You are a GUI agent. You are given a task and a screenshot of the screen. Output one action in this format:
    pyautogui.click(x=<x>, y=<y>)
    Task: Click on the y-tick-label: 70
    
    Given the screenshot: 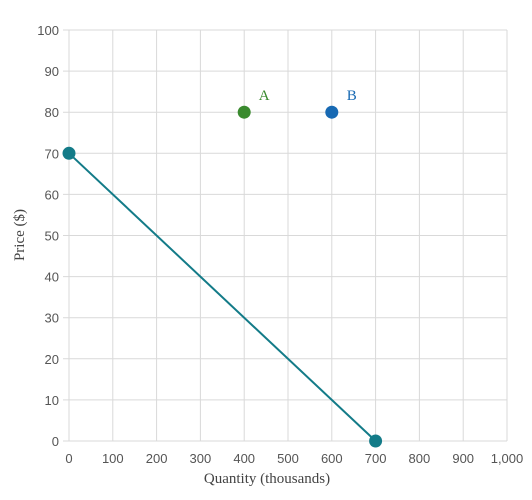 What is the action you would take?
    pyautogui.click(x=52, y=153)
    